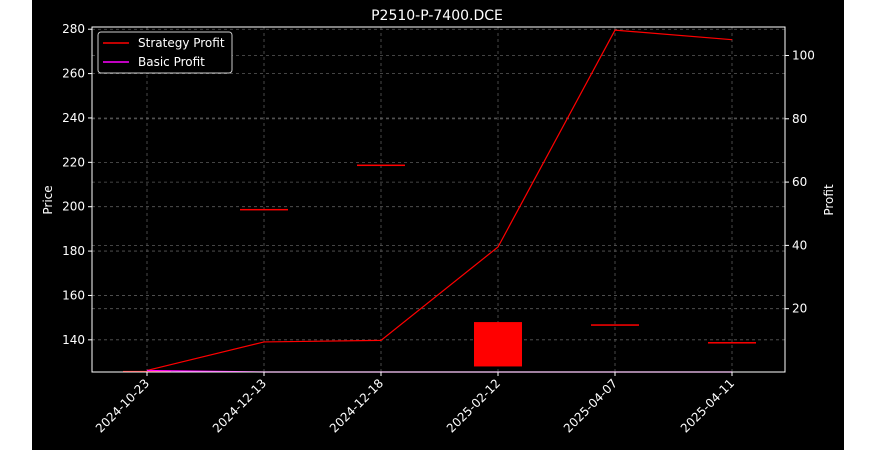  I want to click on legend-box, so click(165, 52).